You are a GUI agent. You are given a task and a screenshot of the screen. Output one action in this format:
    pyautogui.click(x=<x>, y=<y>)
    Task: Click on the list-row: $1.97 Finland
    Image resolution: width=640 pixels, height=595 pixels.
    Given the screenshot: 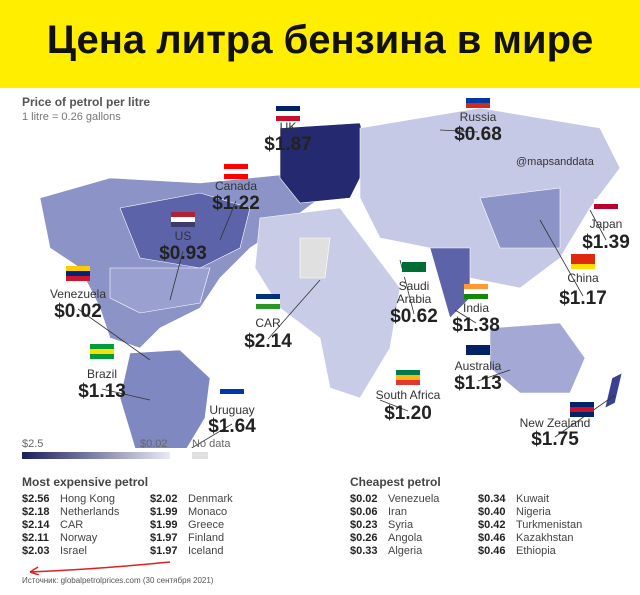 What is the action you would take?
    pyautogui.click(x=187, y=538)
    